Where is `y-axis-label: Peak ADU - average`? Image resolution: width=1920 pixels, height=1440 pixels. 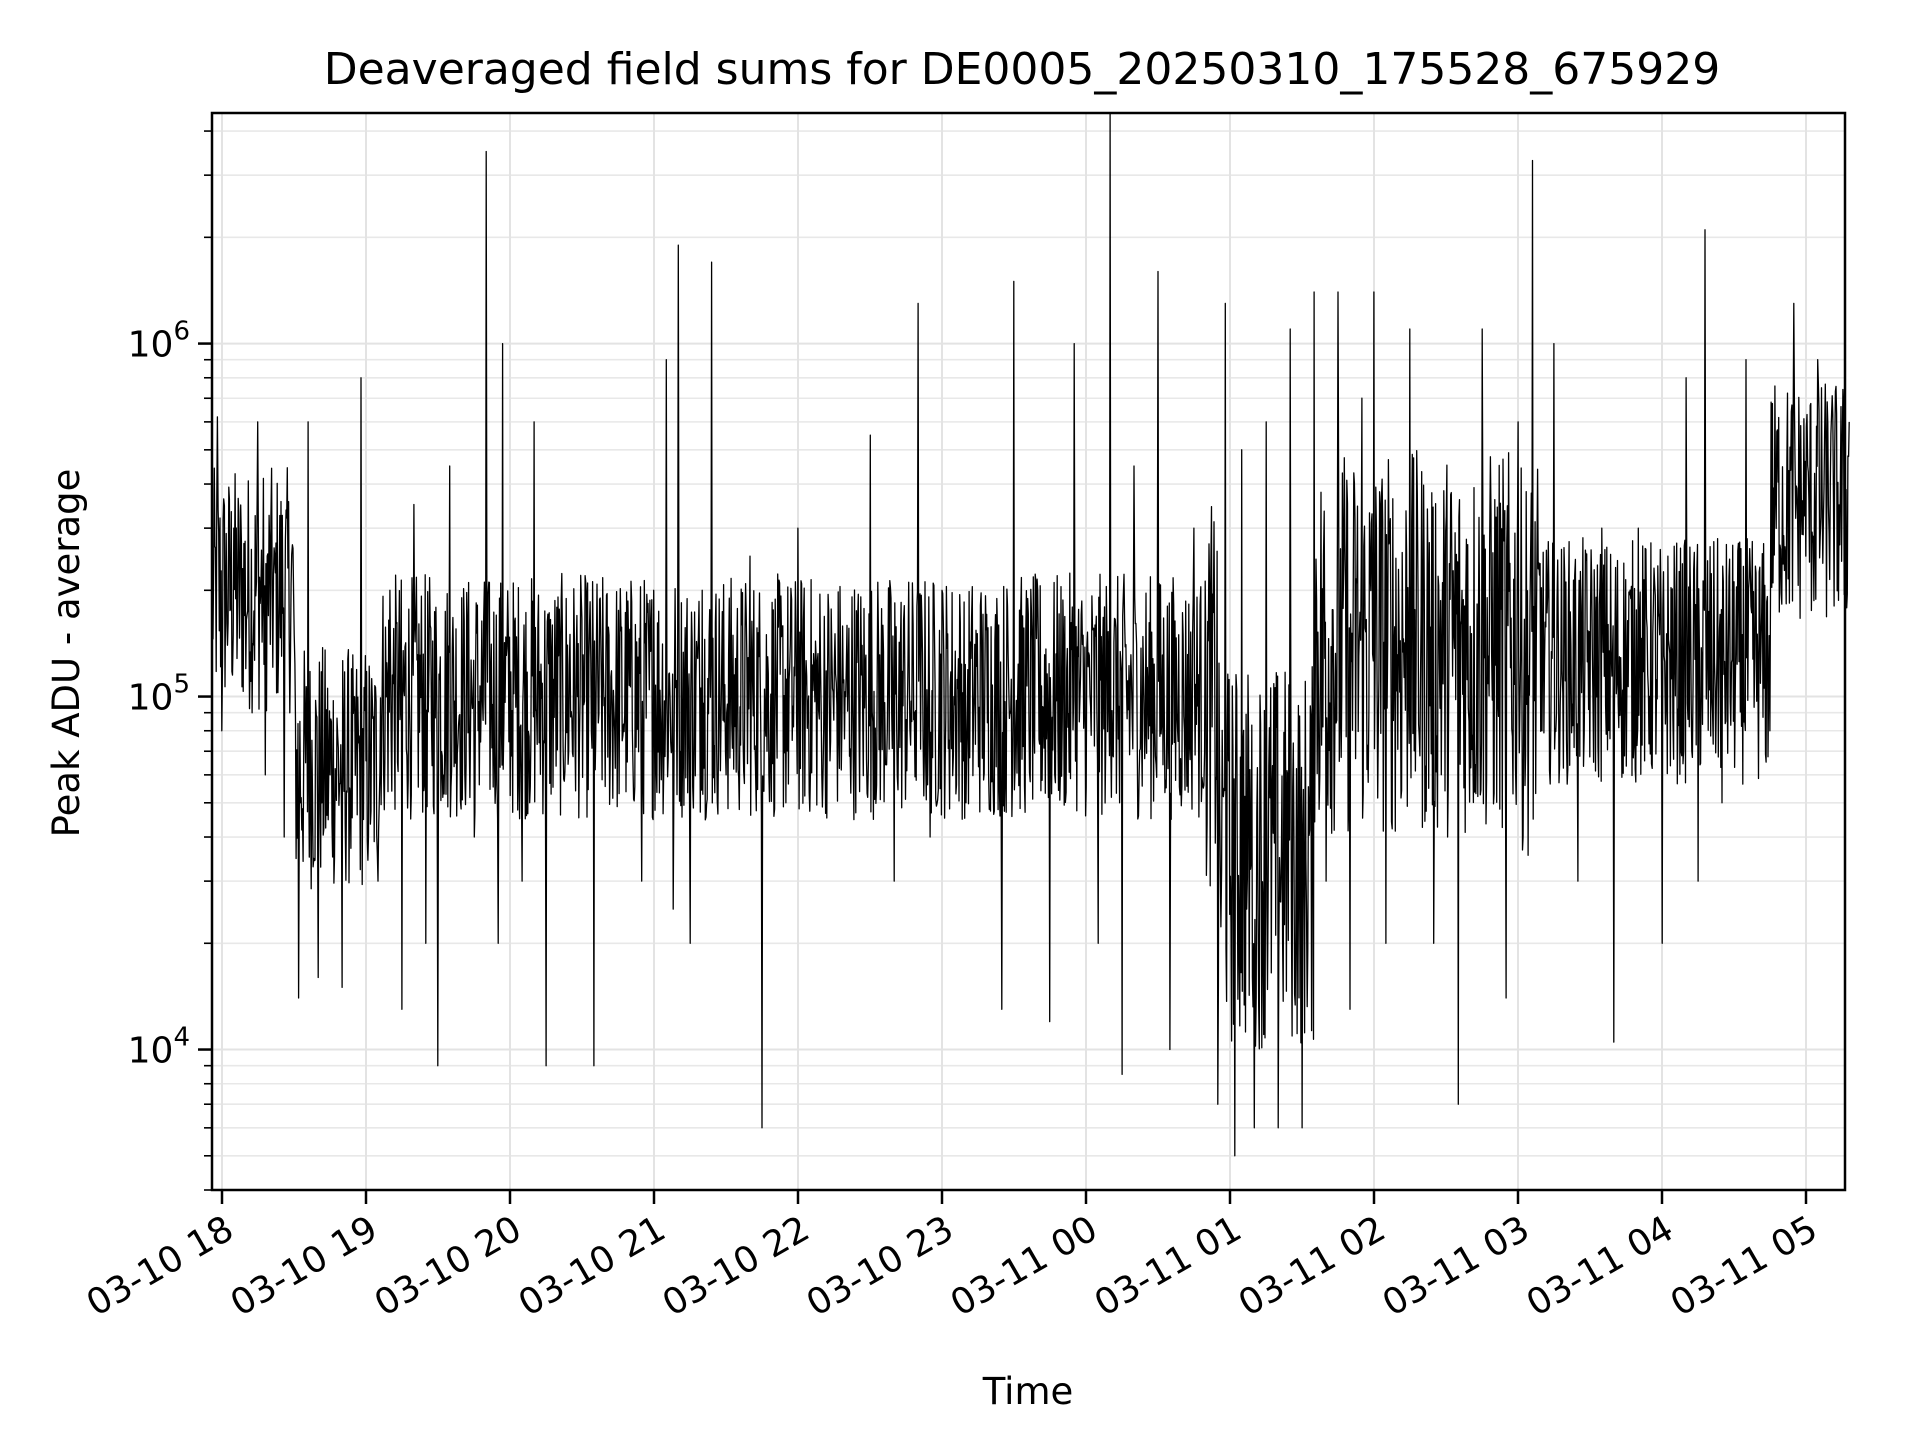
y-axis-label: Peak ADU - average is located at coordinates (66, 653).